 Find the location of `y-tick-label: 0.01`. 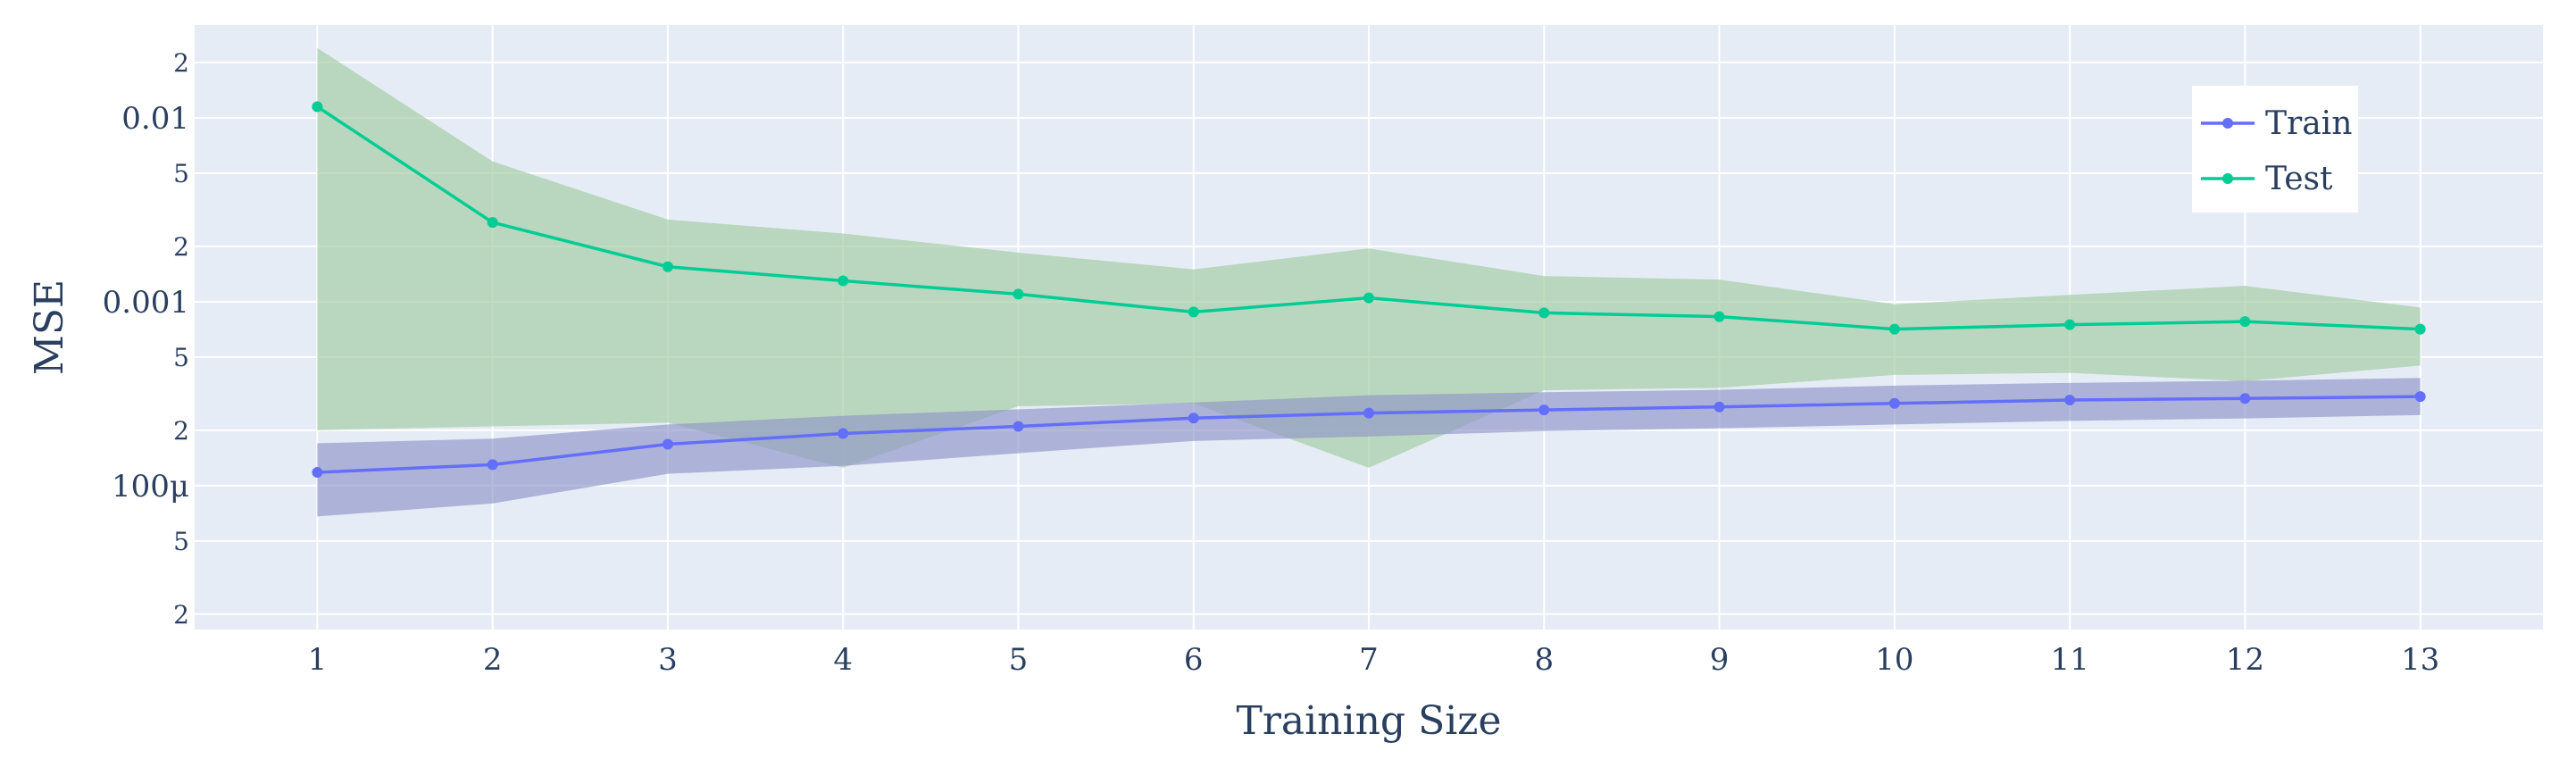

y-tick-label: 0.01 is located at coordinates (155, 119).